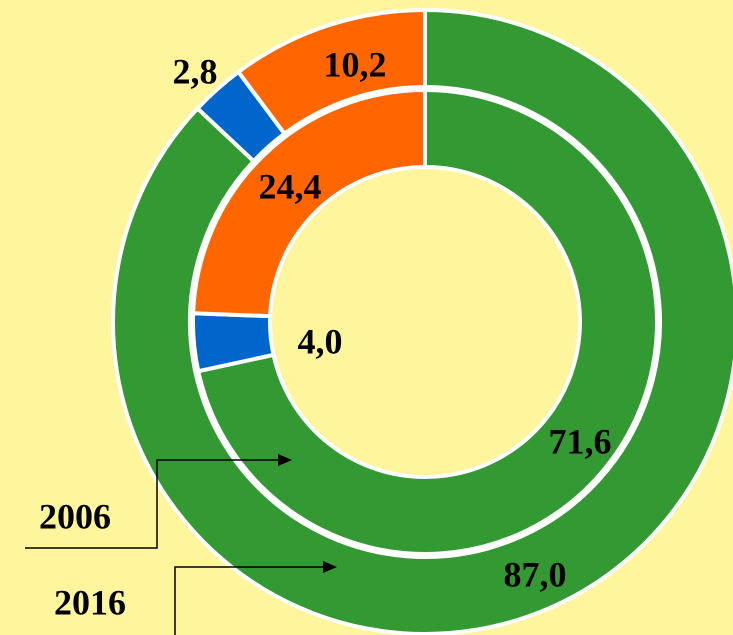  I want to click on data-label: 24,4, so click(290, 186).